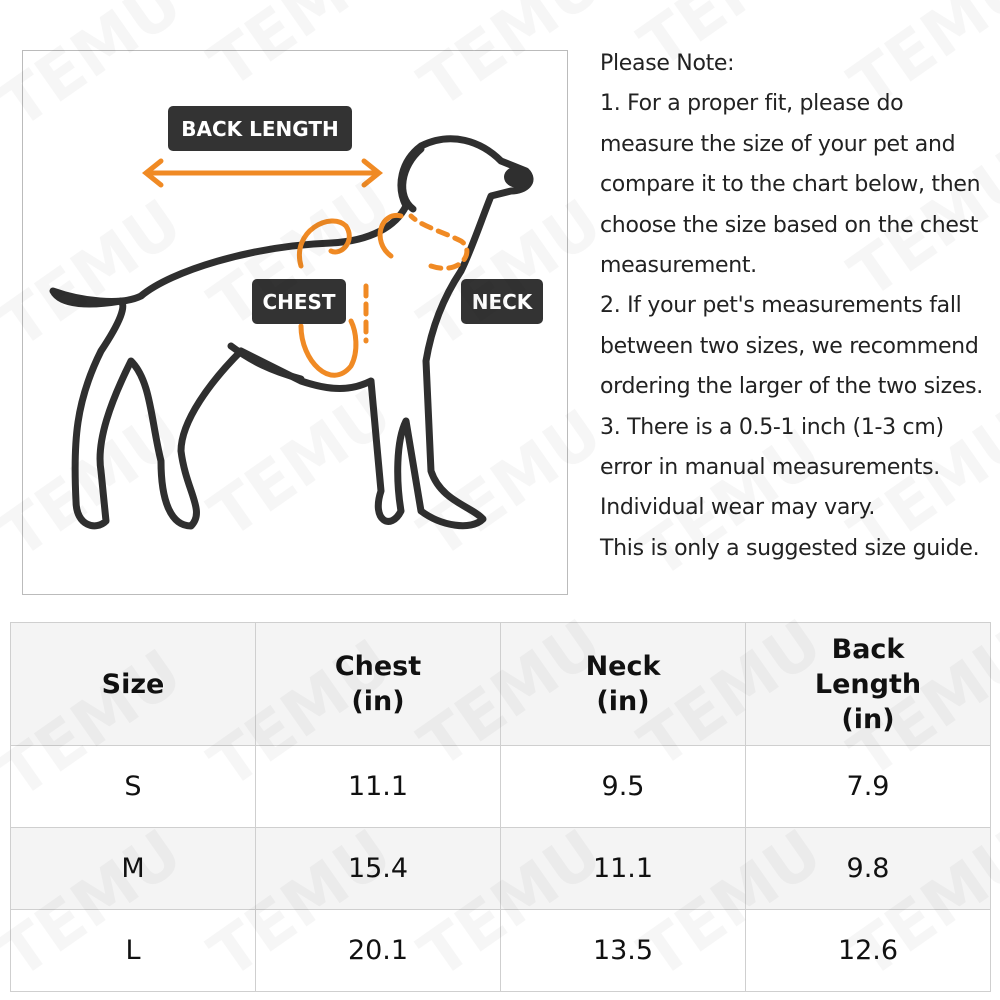 This screenshot has width=1000, height=1000. What do you see at coordinates (789, 225) in the screenshot?
I see `note-line: choose the size based on the chest` at bounding box center [789, 225].